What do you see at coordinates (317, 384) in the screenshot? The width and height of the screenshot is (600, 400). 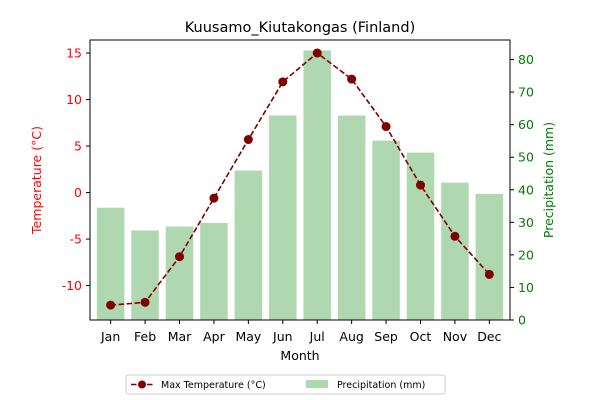 I see `legend-bar-swatch` at bounding box center [317, 384].